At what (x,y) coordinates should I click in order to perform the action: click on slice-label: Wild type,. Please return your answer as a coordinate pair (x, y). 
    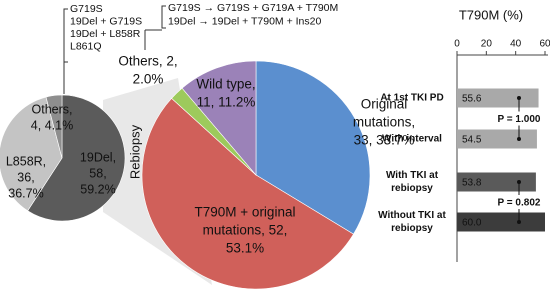
    Looking at the image, I should click on (225, 84).